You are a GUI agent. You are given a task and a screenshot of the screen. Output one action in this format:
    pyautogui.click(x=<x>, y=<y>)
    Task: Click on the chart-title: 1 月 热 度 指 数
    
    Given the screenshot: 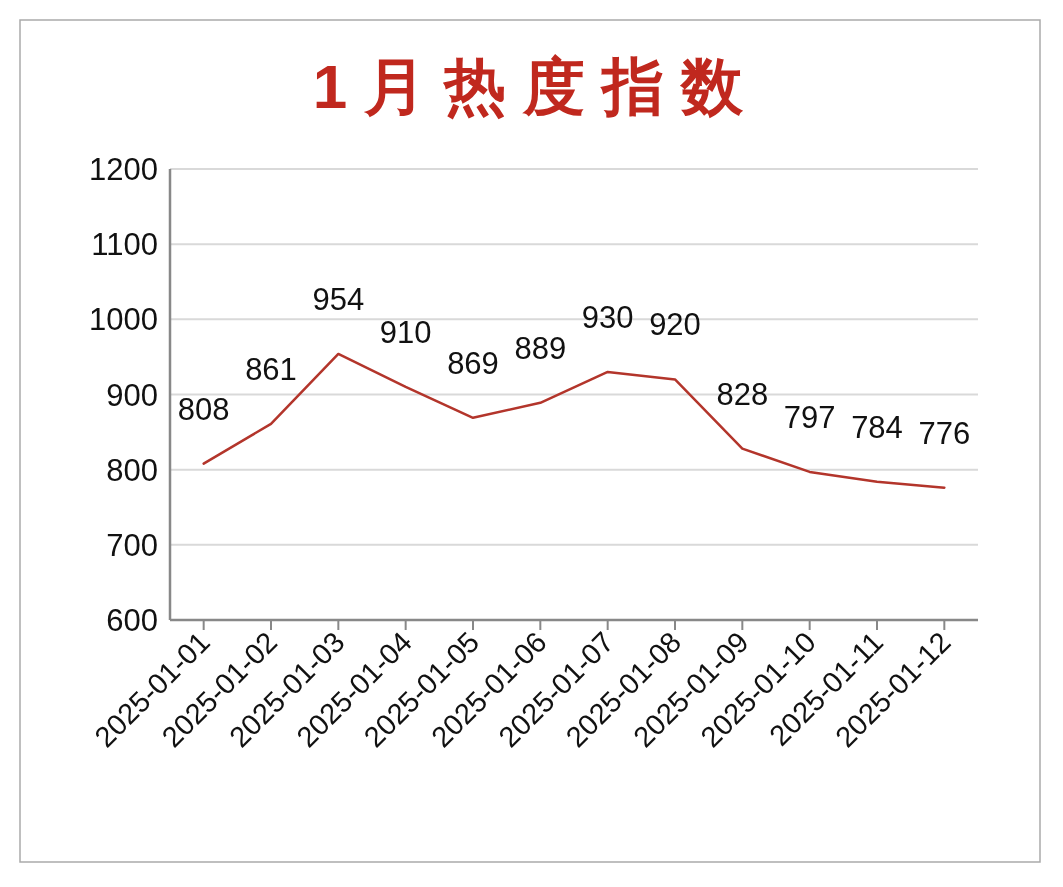 What is the action you would take?
    pyautogui.click(x=528, y=86)
    